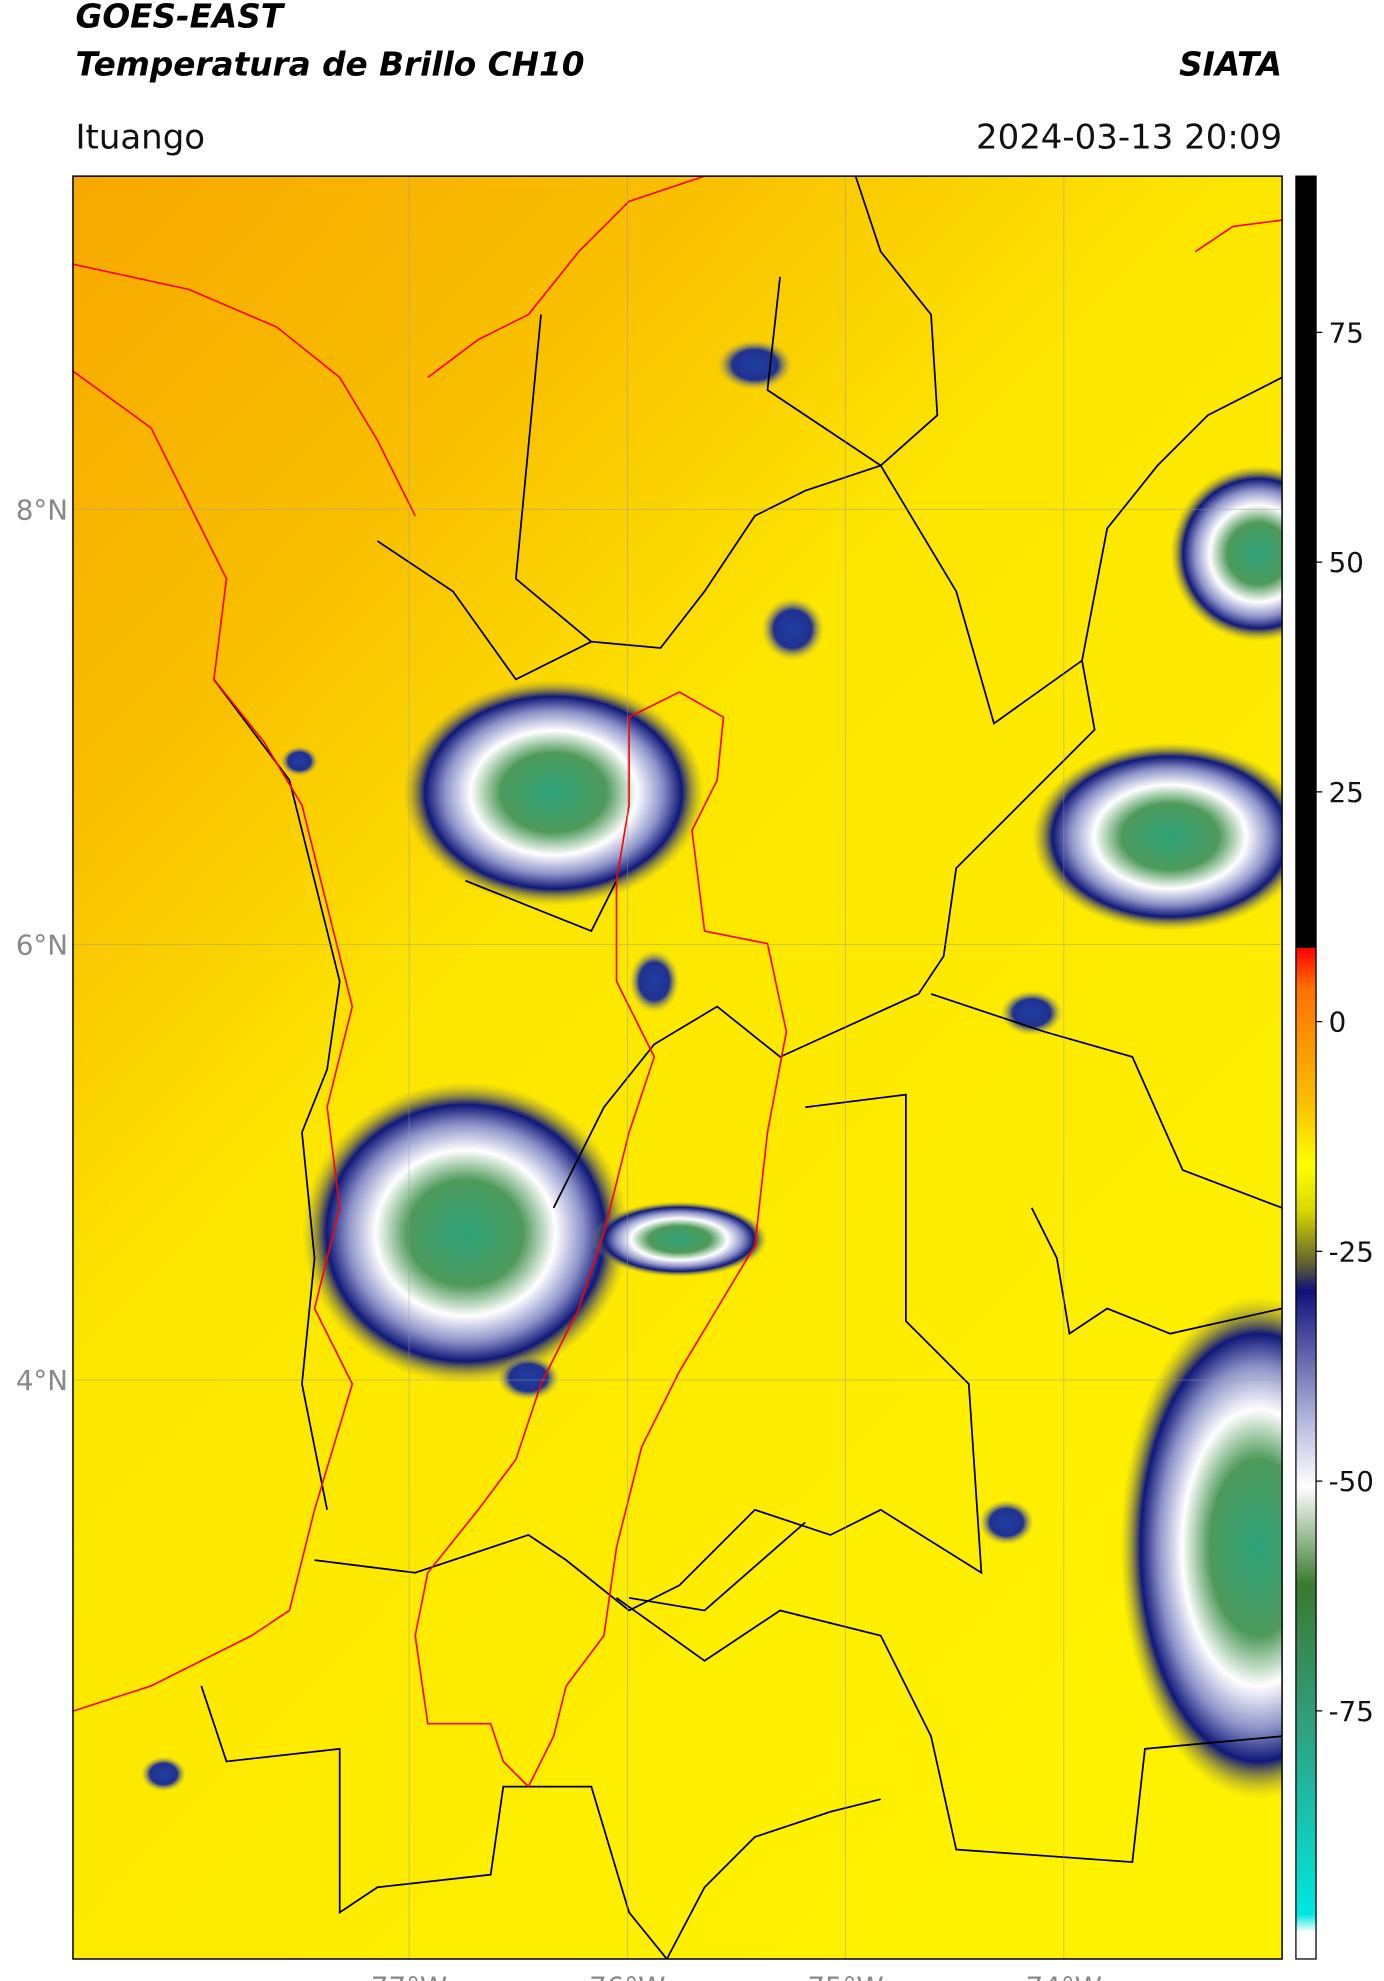  What do you see at coordinates (1064, 1976) in the screenshot?
I see `lon-tick-label: 74°W` at bounding box center [1064, 1976].